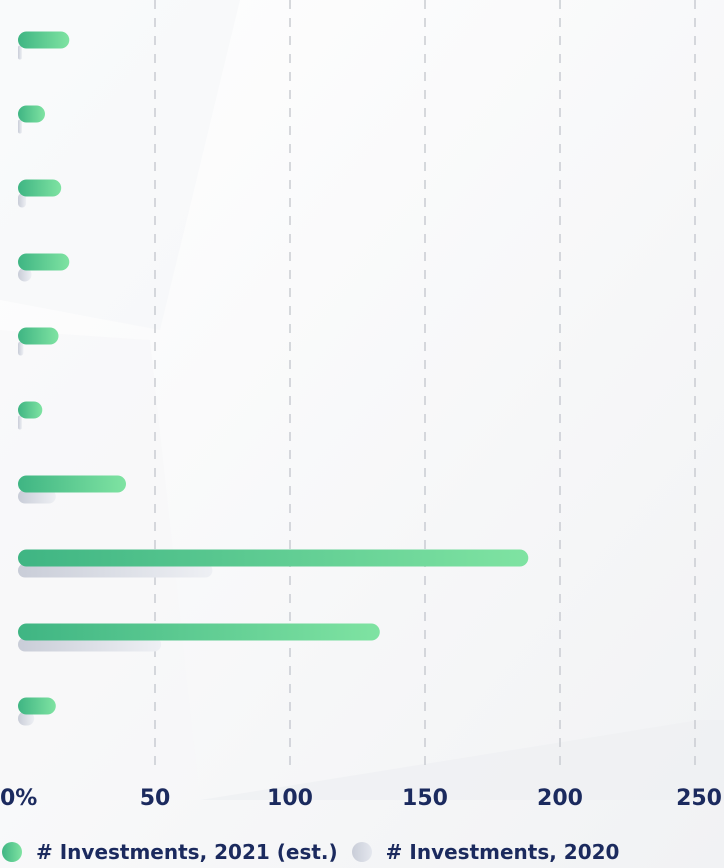 The image size is (724, 868). What do you see at coordinates (187, 852) in the screenshot?
I see `legend-label-2021: # Investments, 2021 (est.)` at bounding box center [187, 852].